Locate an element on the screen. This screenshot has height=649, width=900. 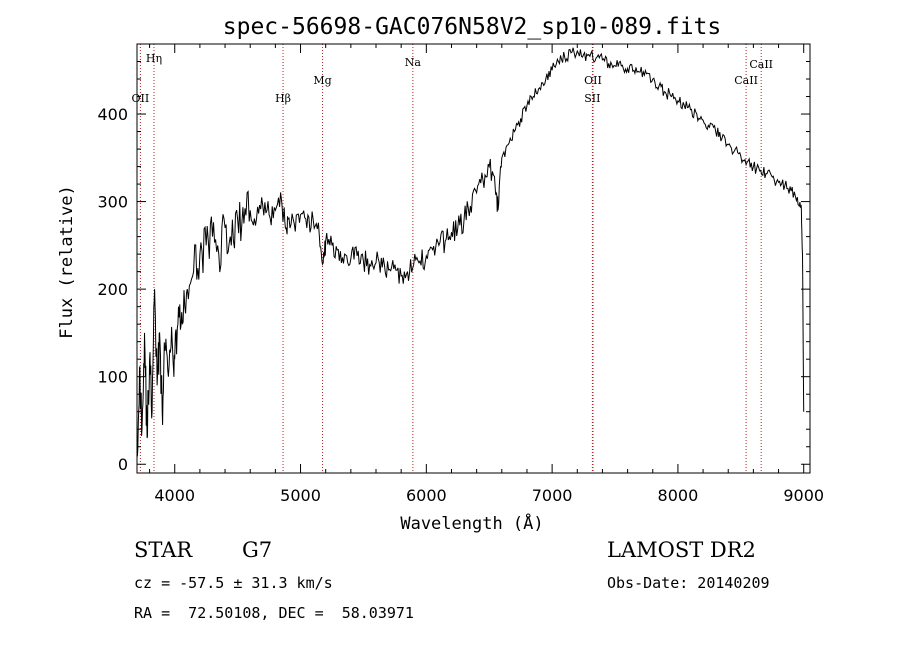
x-tick-label: 5000 is located at coordinates (300, 495).